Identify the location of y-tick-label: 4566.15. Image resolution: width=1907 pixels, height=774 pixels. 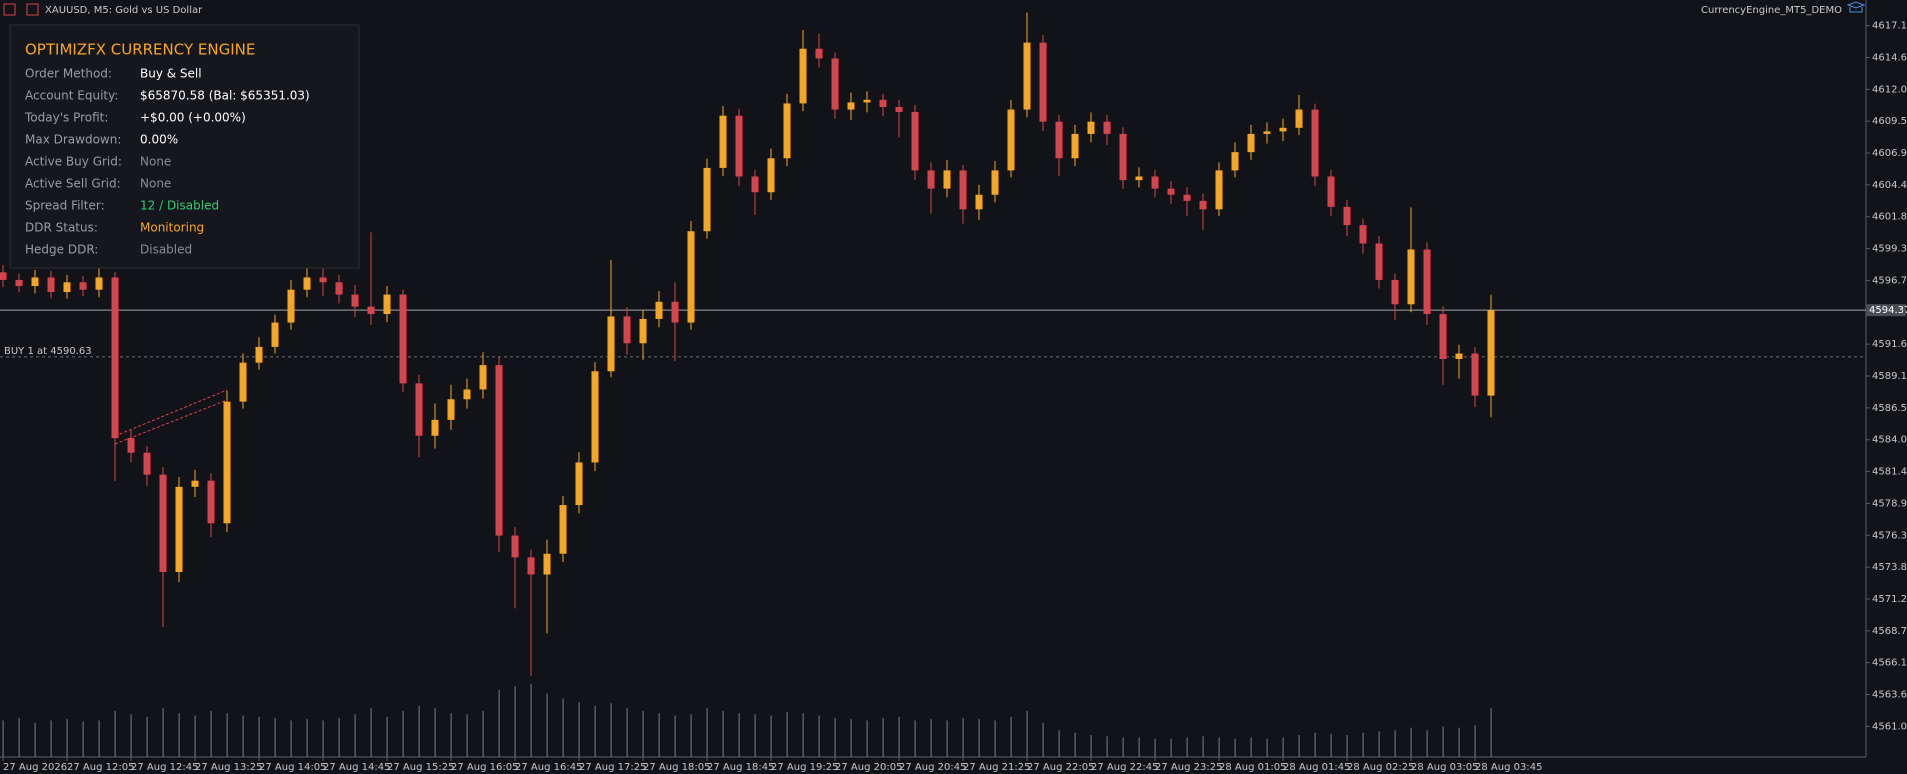
(1889, 663).